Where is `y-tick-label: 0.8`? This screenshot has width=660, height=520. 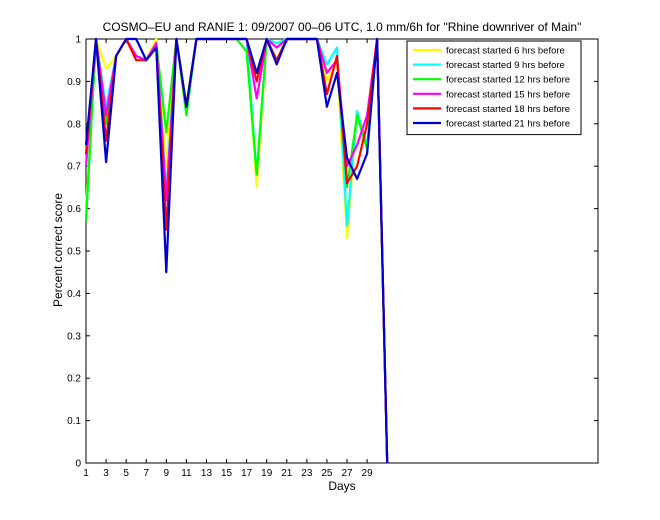
y-tick-label: 0.8 is located at coordinates (74, 124).